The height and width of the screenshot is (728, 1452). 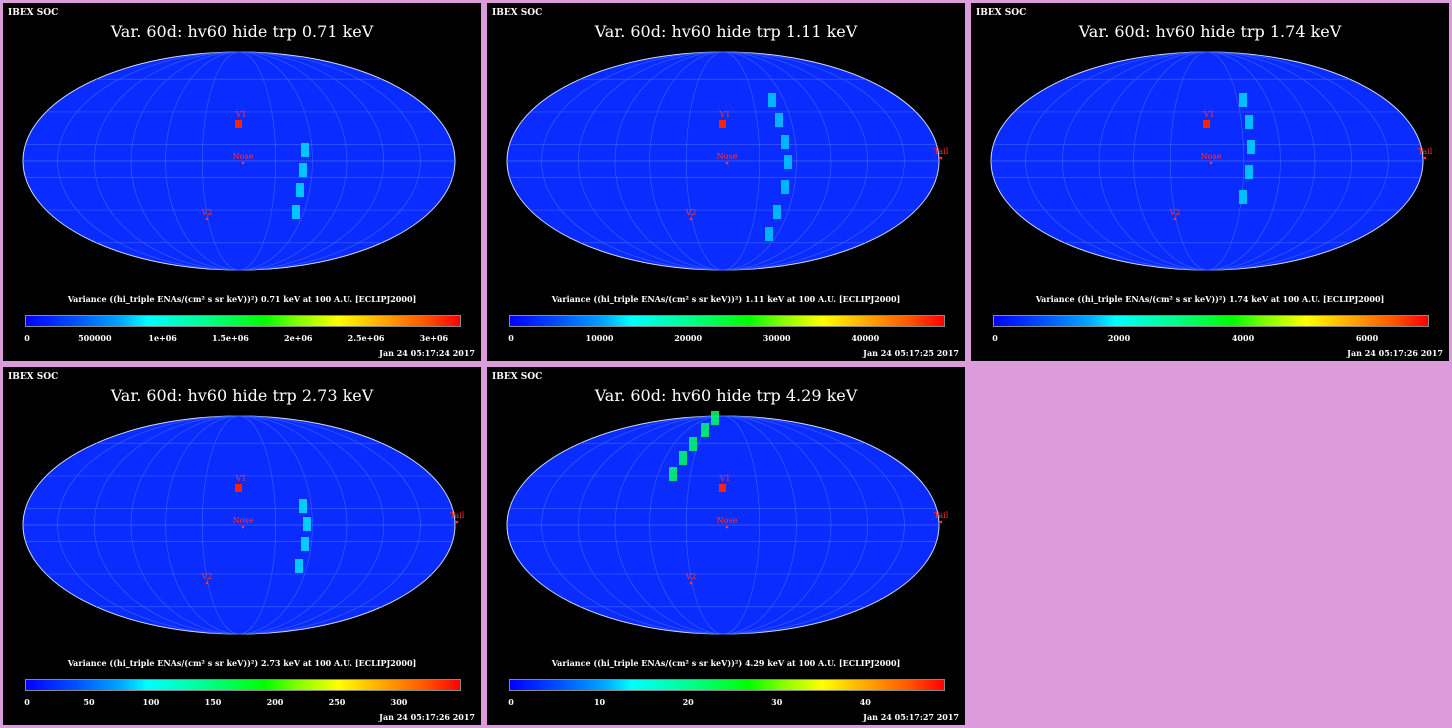 What do you see at coordinates (688, 702) in the screenshot?
I see `colorbar-tick-label: 20` at bounding box center [688, 702].